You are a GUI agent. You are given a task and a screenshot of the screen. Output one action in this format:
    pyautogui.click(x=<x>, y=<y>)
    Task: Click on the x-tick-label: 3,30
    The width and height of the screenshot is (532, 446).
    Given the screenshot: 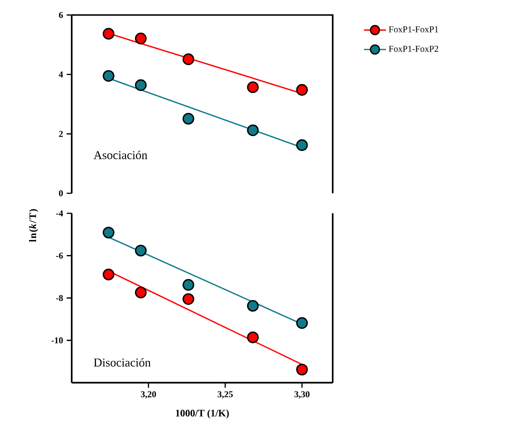 What is the action you would take?
    pyautogui.click(x=302, y=395)
    